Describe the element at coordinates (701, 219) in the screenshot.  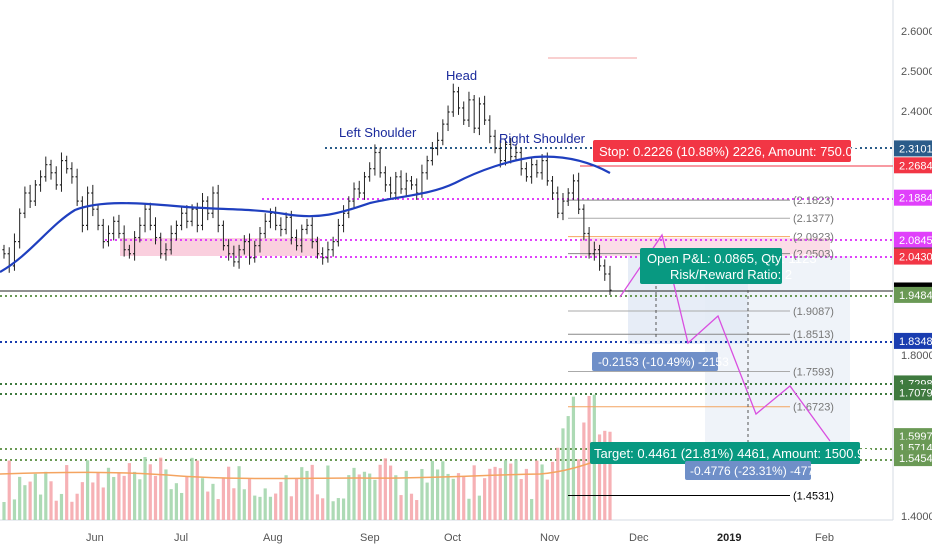
I see `fib-level: (2.1377)` at that location.